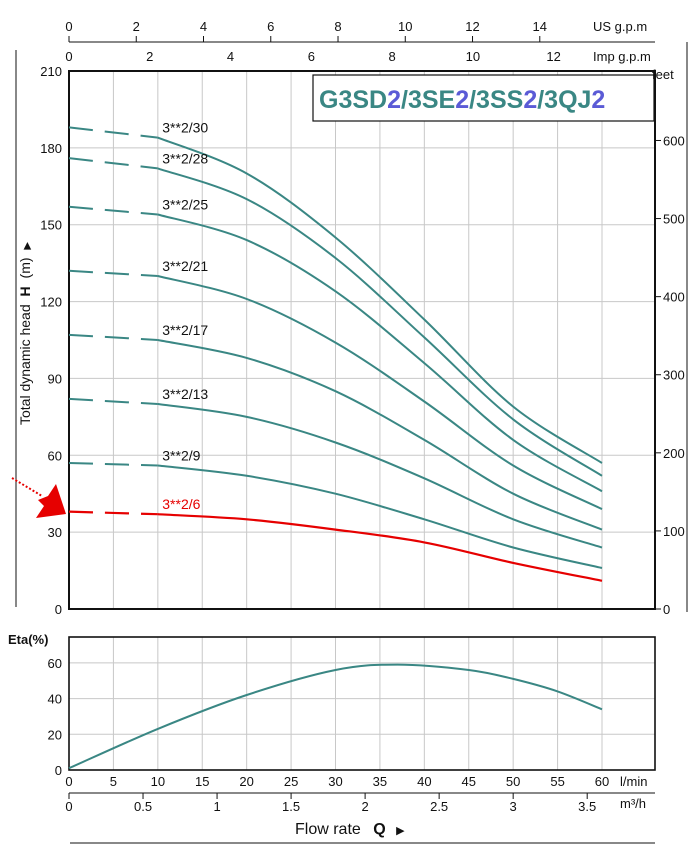  What do you see at coordinates (469, 781) in the screenshot?
I see `lmin-tick-label: 45` at bounding box center [469, 781].